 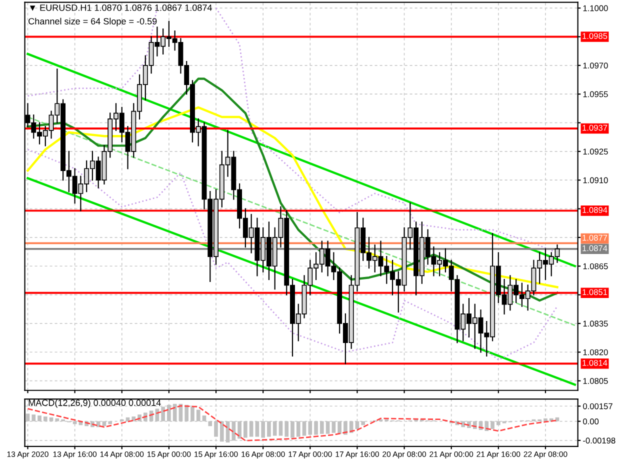 I want to click on ref-line-label: 1.0985, so click(x=595, y=36).